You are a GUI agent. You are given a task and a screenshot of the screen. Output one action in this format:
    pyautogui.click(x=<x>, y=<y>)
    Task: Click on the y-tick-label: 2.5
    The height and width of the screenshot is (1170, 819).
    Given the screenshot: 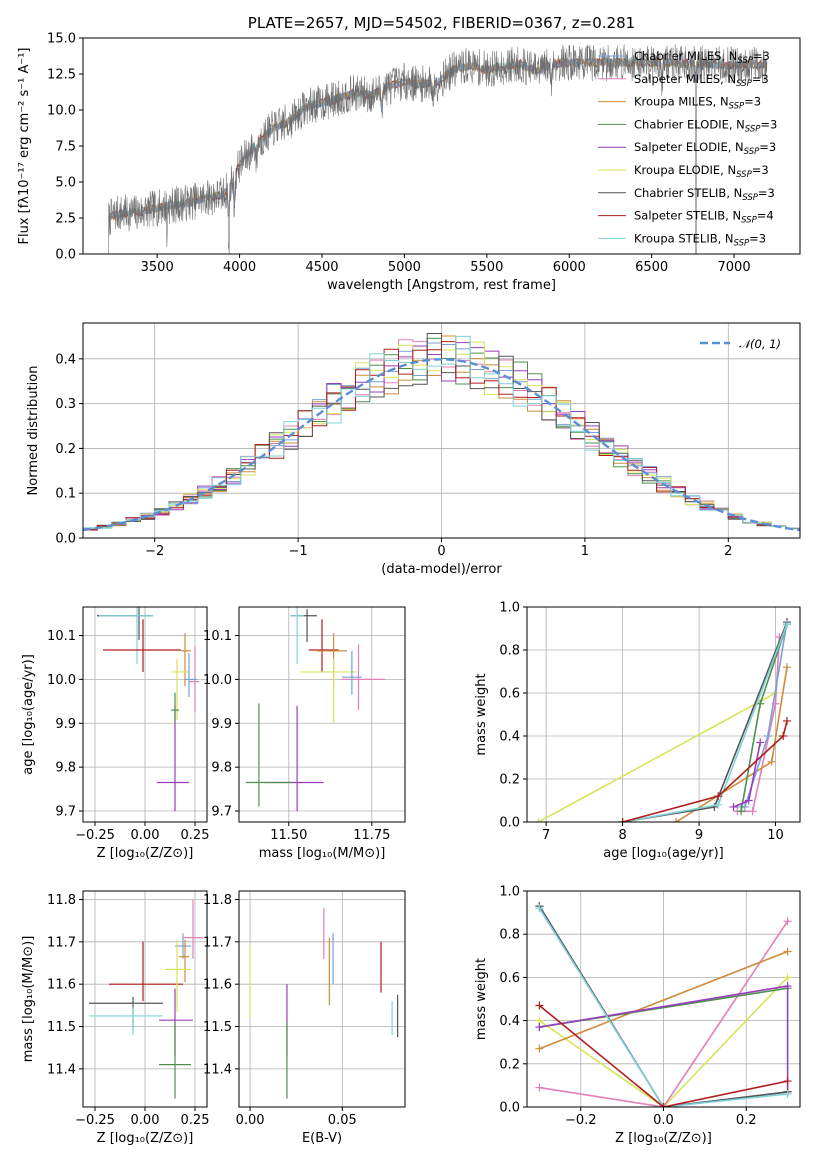 What is the action you would take?
    pyautogui.click(x=65, y=219)
    